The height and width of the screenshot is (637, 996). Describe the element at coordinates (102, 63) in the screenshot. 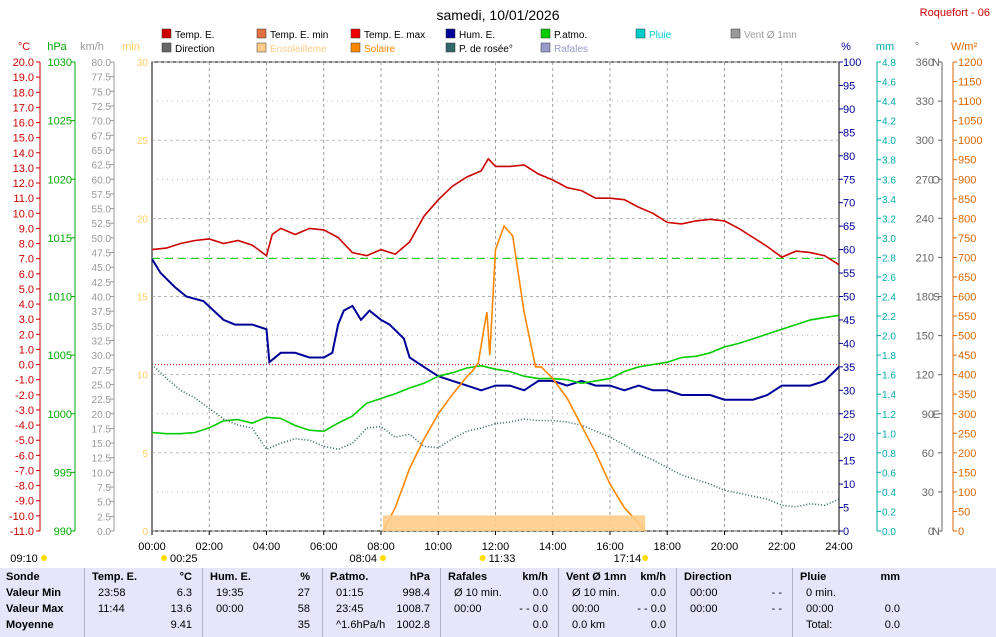

I see `wind-tick-label: 80.0` at that location.